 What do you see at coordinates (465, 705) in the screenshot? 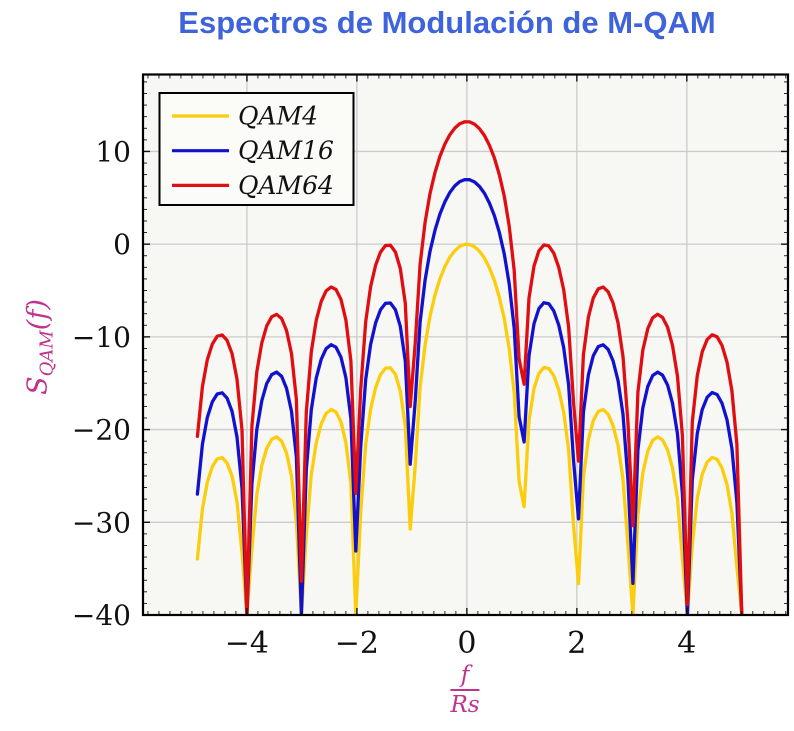
I see `x-label-denominator: Rs` at bounding box center [465, 705].